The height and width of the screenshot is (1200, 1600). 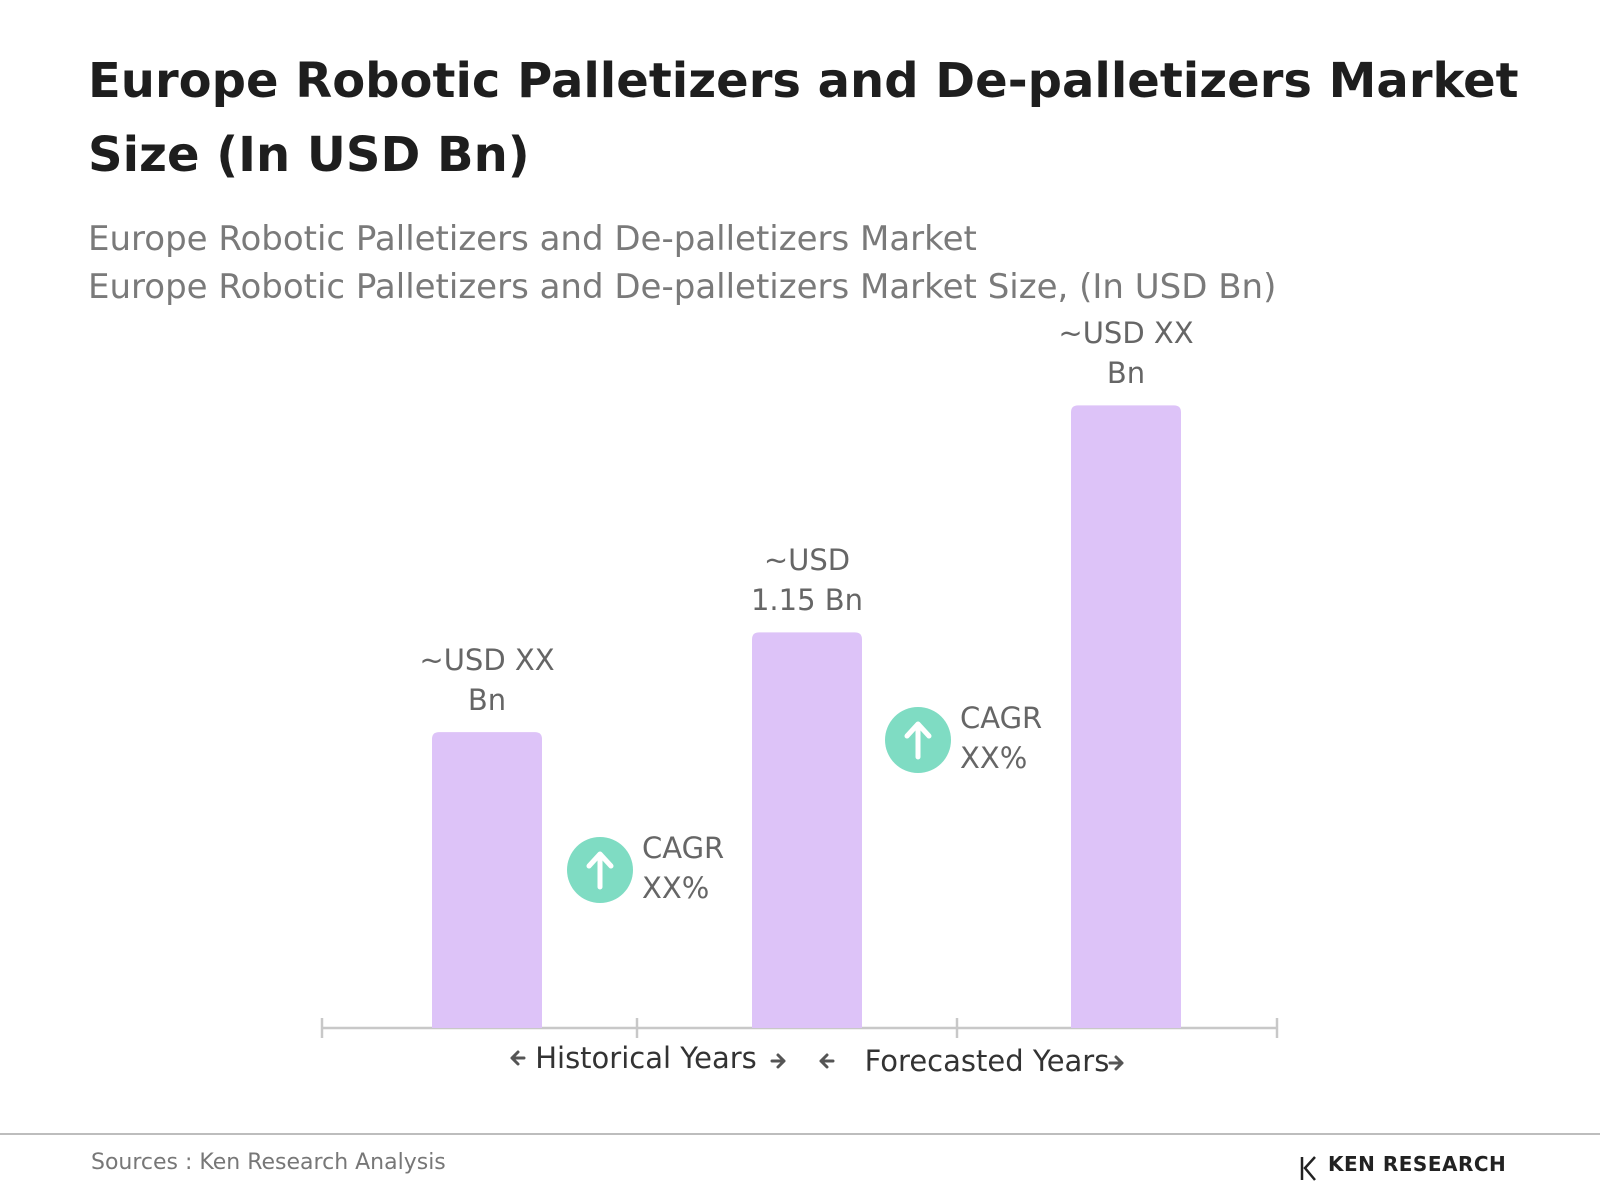 What do you see at coordinates (646, 1058) in the screenshot?
I see `period-label: Historical Years` at bounding box center [646, 1058].